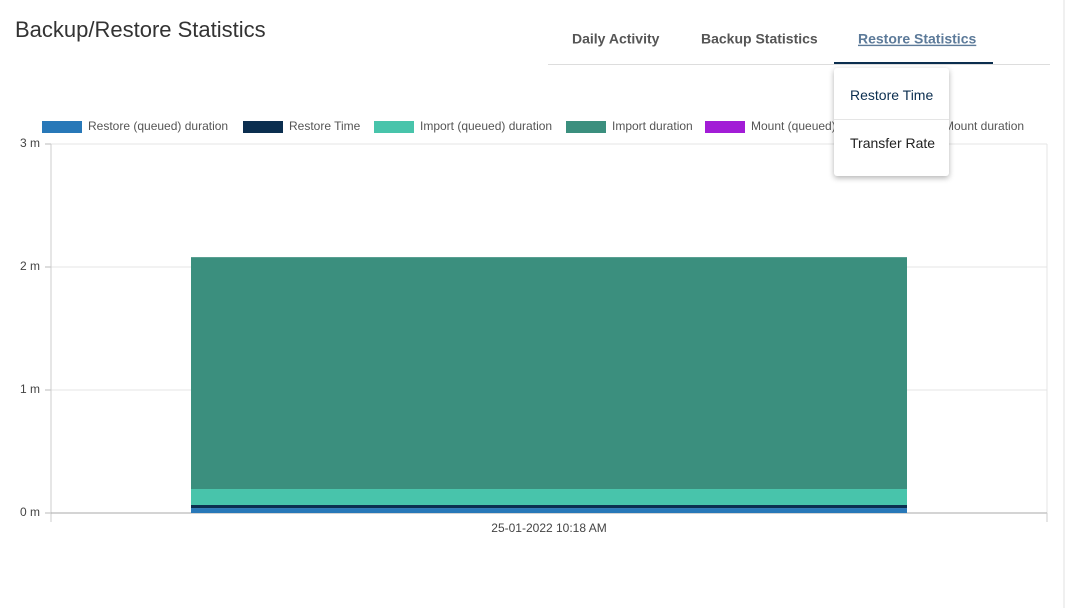 The height and width of the screenshot is (613, 1066). Describe the element at coordinates (917, 39) in the screenshot. I see `tab-active: Restore Statistics` at that location.